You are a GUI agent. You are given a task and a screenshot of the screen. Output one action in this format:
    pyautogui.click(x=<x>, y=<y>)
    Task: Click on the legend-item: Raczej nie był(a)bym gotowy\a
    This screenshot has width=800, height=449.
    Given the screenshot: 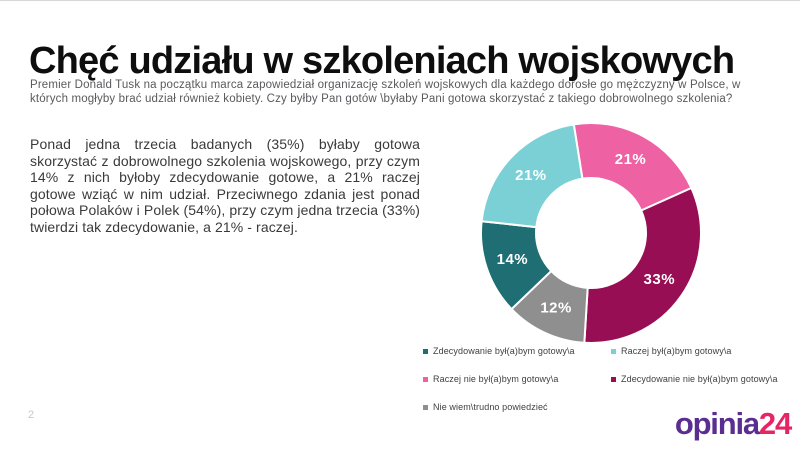 What is the action you would take?
    pyautogui.click(x=517, y=379)
    